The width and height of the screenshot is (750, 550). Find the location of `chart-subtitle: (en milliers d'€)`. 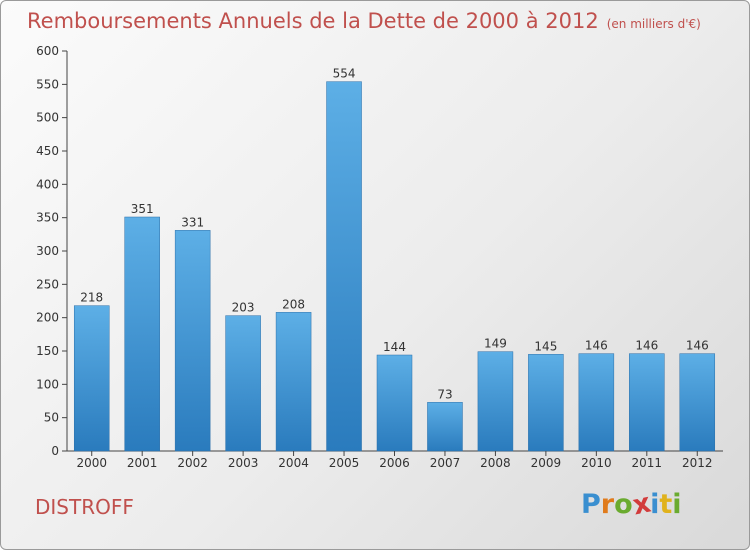

chart-subtitle: (en milliers d'€) is located at coordinates (653, 24).